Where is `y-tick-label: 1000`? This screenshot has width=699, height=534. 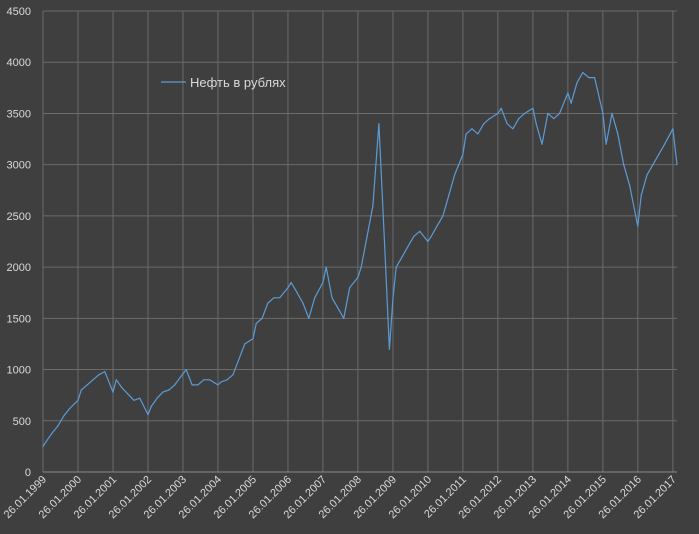 y-tick-label: 1000 is located at coordinates (19, 371).